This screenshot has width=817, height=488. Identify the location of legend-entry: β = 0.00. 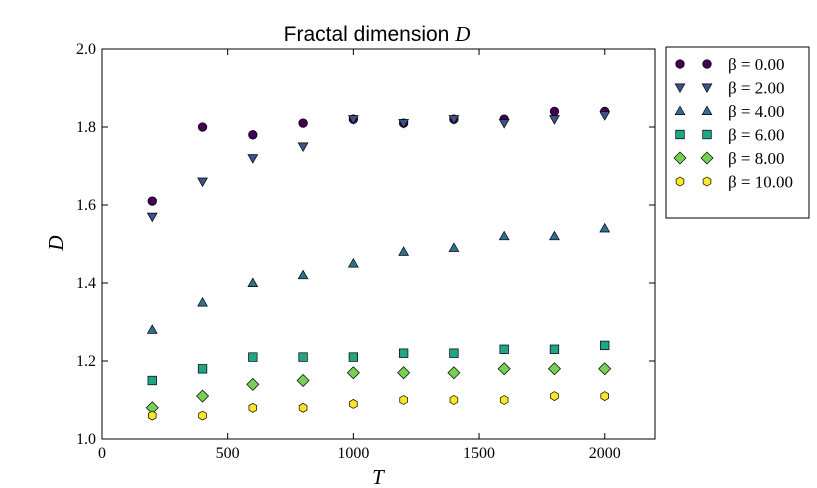
(730, 64).